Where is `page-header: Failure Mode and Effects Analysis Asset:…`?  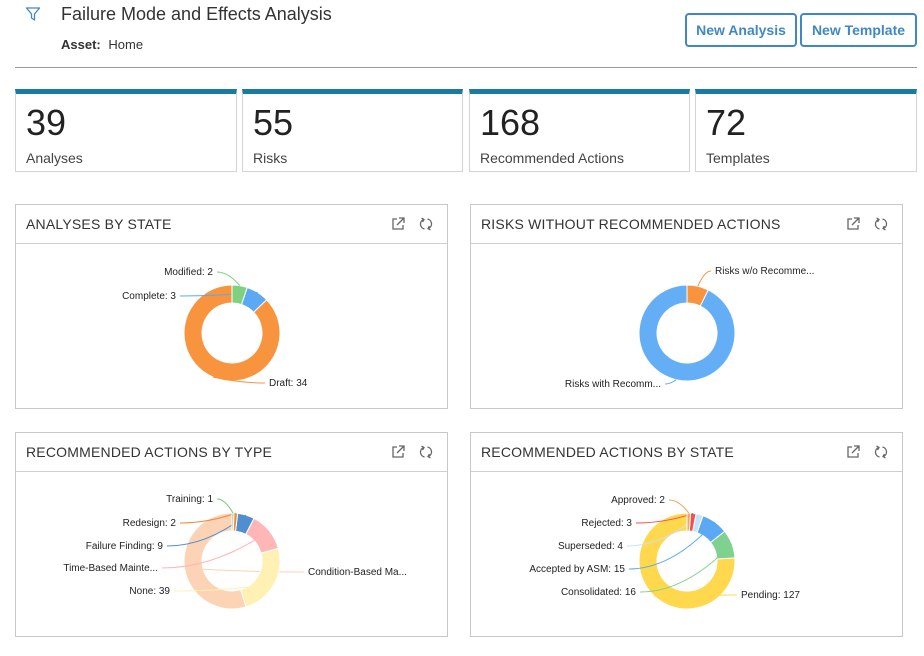
page-header: Failure Mode and Effects Analysis Asset:… is located at coordinates (462, 34).